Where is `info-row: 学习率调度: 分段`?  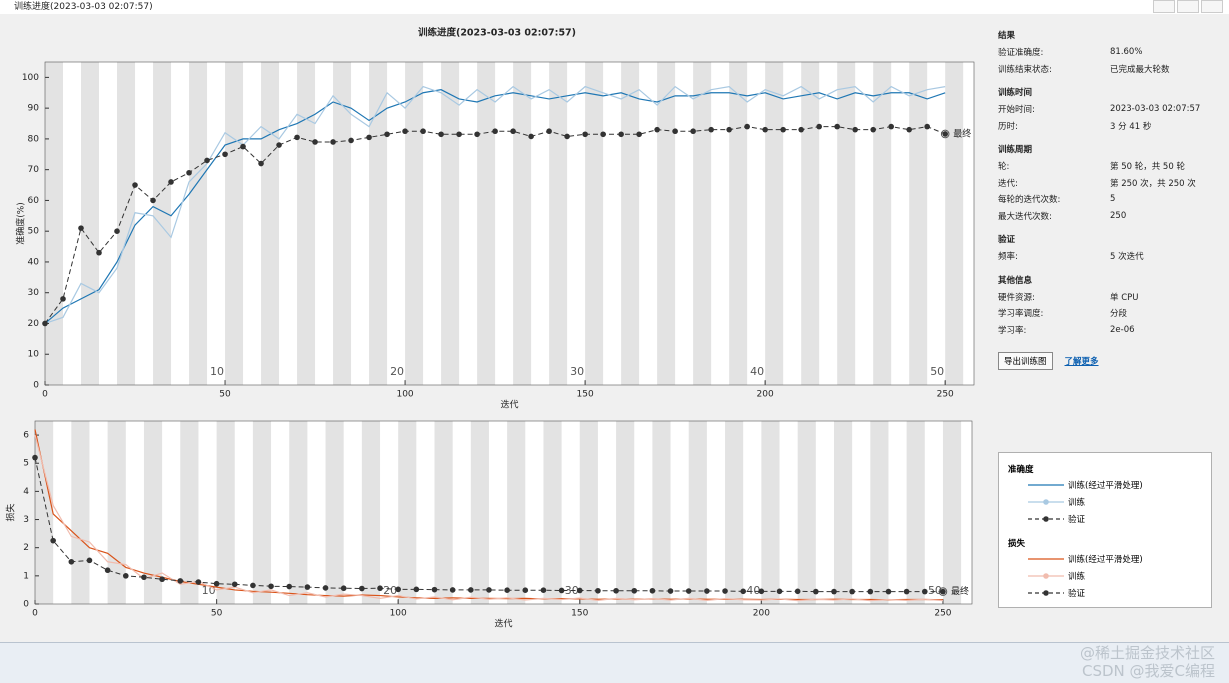
info-row: 学习率调度: 分段 is located at coordinates (1108, 313).